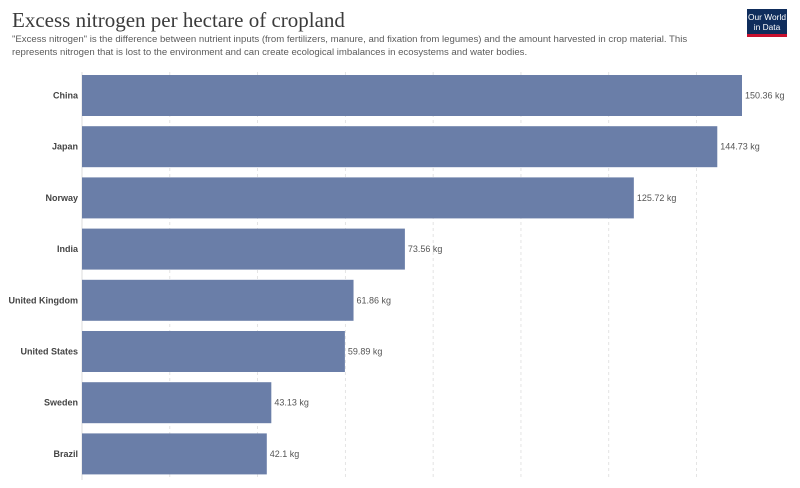 The width and height of the screenshot is (800, 488). What do you see at coordinates (365, 352) in the screenshot?
I see `value-label: 59.89 kg` at bounding box center [365, 352].